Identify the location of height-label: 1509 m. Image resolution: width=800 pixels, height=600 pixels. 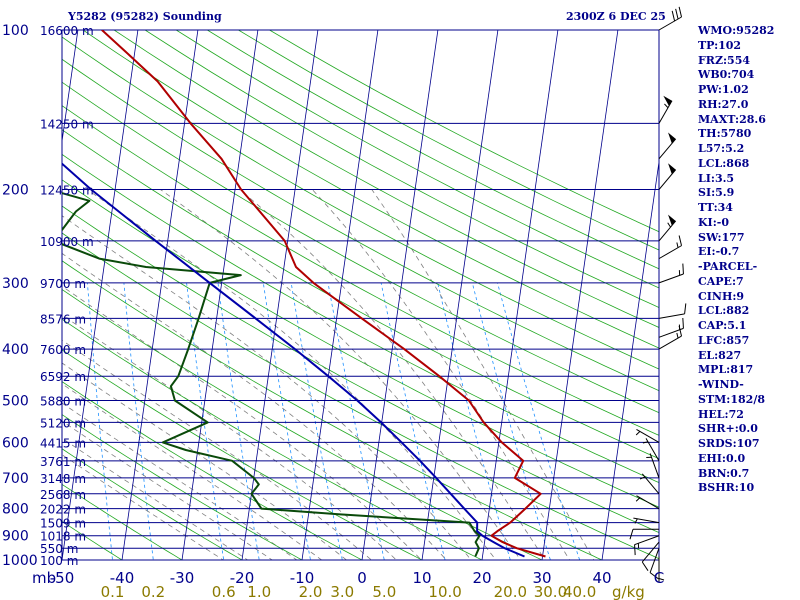
(63, 524).